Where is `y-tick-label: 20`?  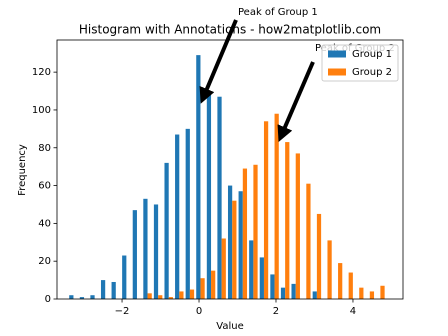 y-tick-label: 20 is located at coordinates (44, 261).